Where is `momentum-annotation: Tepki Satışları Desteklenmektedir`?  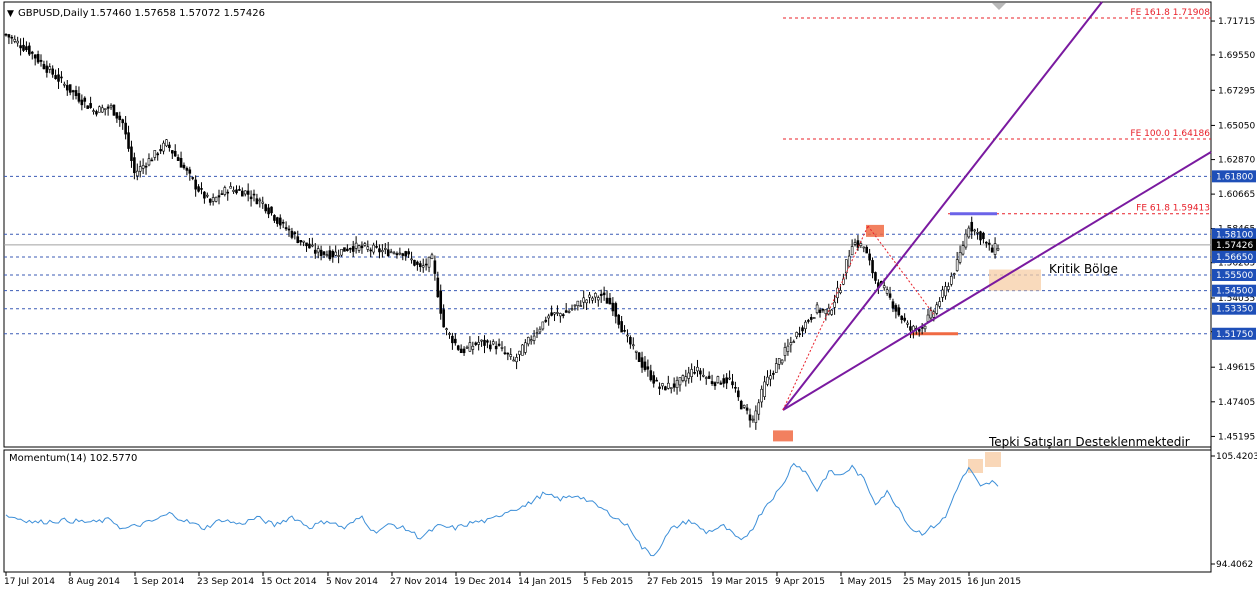
momentum-annotation: Tepki Satışları Desteklenmektedir is located at coordinates (1089, 442).